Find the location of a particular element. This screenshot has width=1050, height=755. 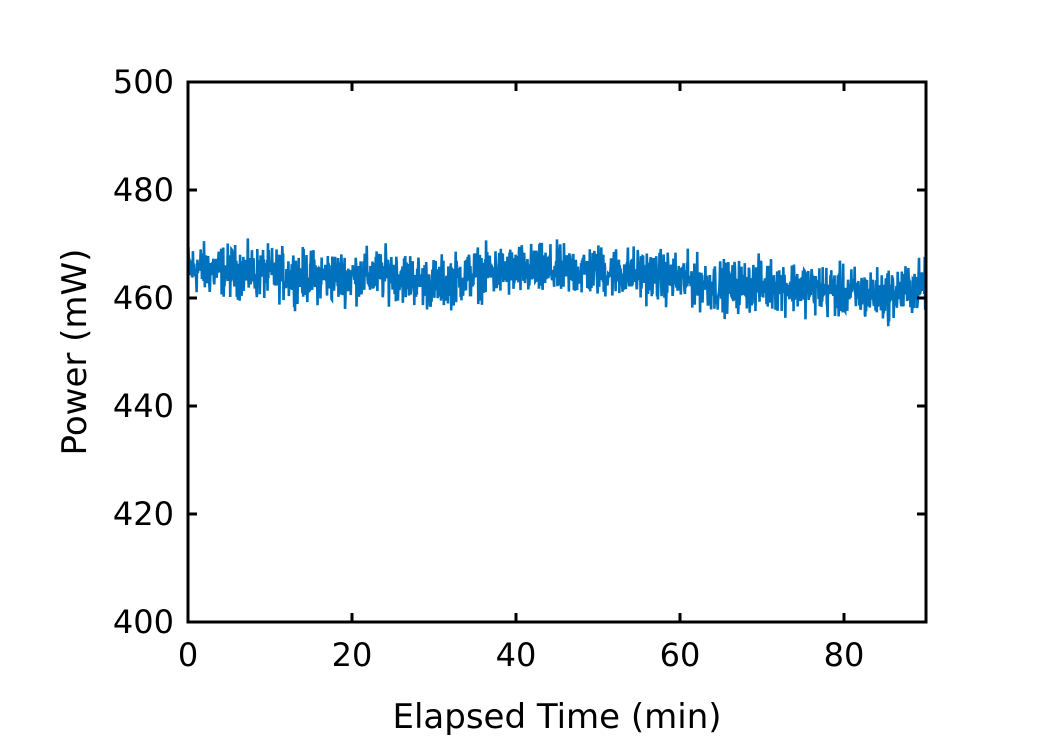

y-tick-label: 480 is located at coordinates (143, 190).